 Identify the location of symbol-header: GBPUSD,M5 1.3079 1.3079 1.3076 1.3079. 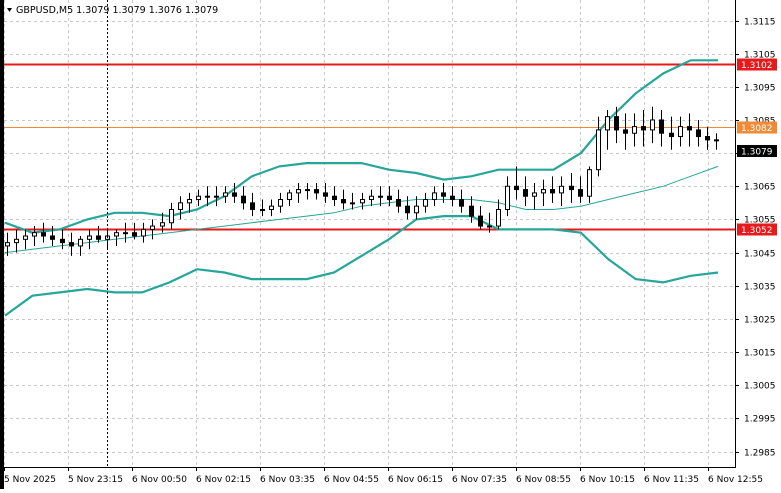
(112, 10).